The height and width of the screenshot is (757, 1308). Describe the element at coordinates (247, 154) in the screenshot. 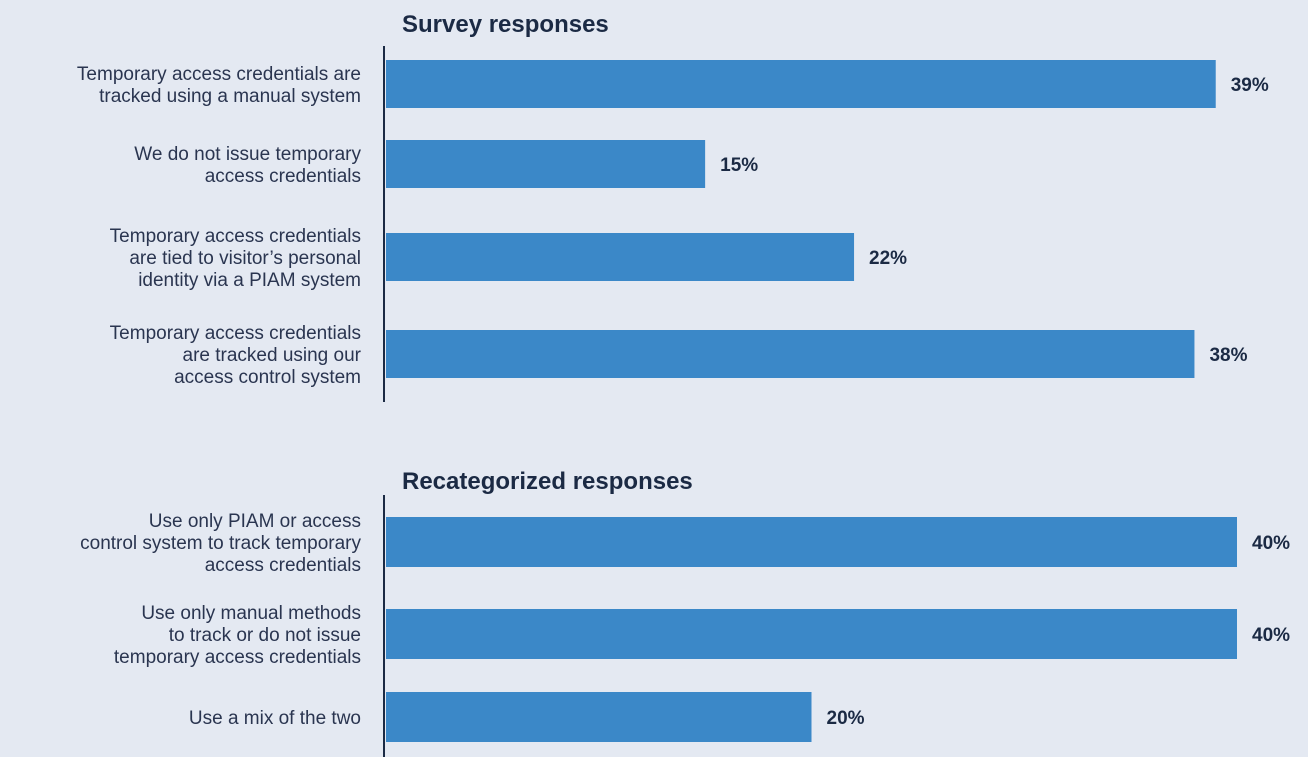

I see `category-label-line: We do not issue temporary` at that location.